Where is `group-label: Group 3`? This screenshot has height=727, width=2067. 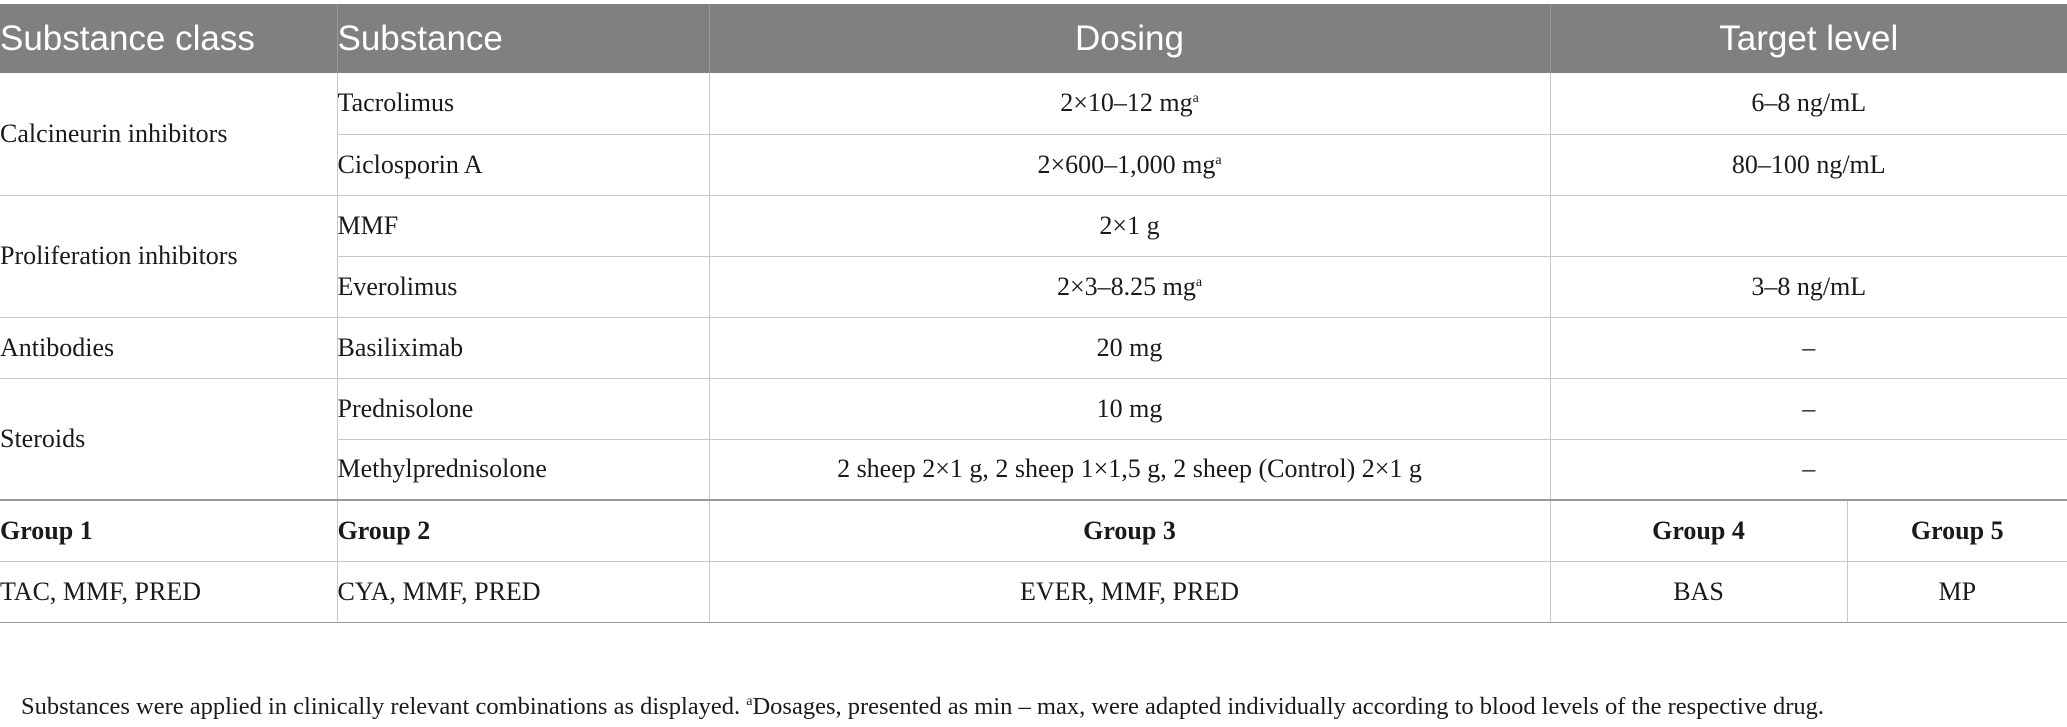 group-label: Group 3 is located at coordinates (1130, 530).